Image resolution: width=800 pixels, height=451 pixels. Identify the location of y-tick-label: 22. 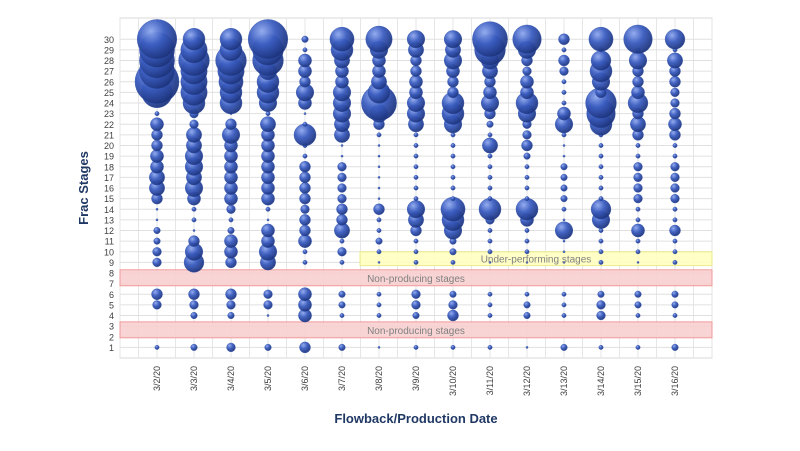
(109, 125).